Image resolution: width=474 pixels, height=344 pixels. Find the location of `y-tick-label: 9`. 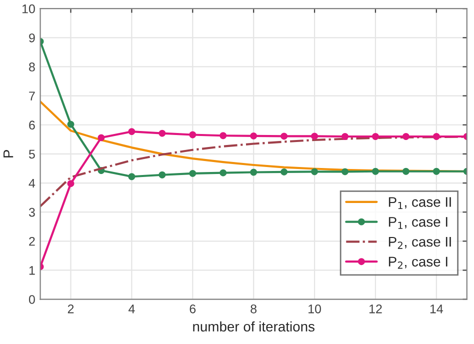

y-tick-label: 9 is located at coordinates (32, 37).